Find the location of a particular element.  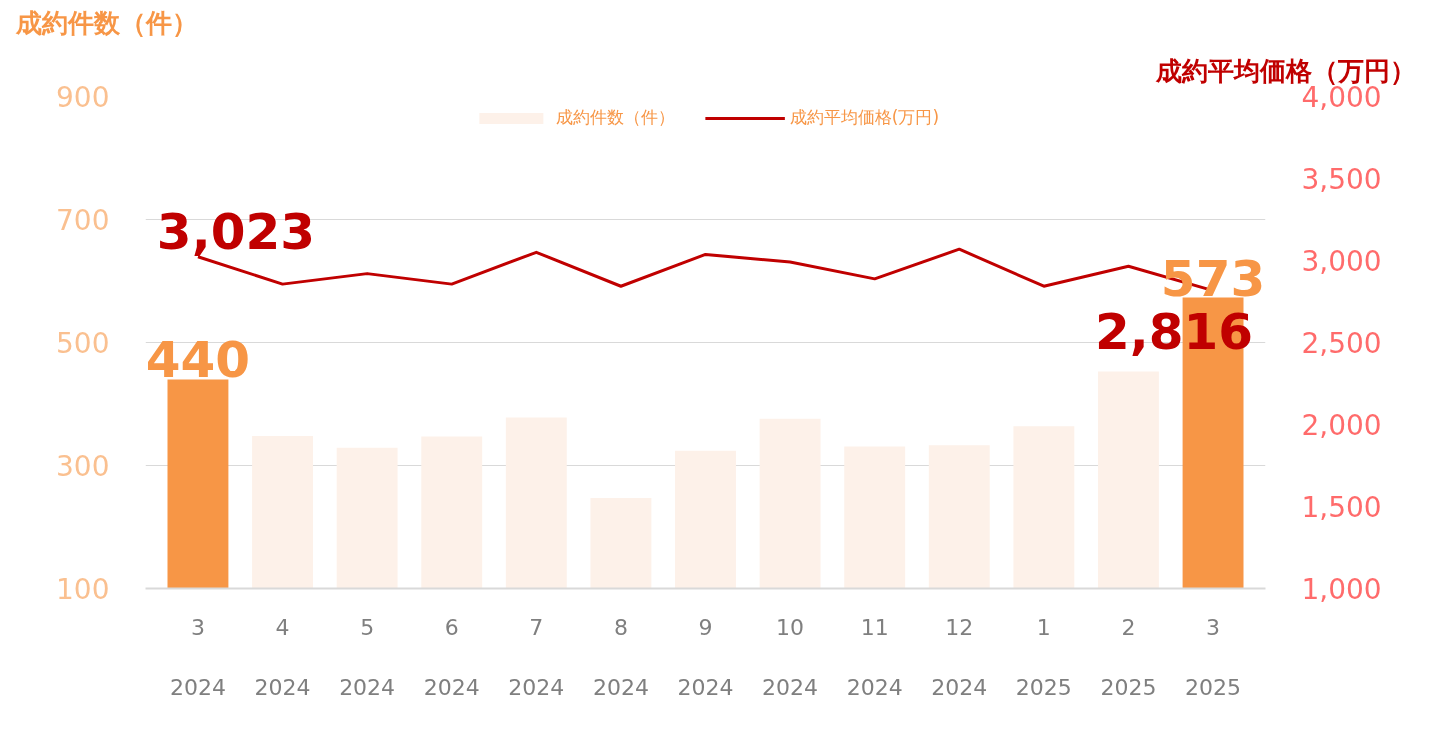

category-label: 9 2024 is located at coordinates (705, 657).